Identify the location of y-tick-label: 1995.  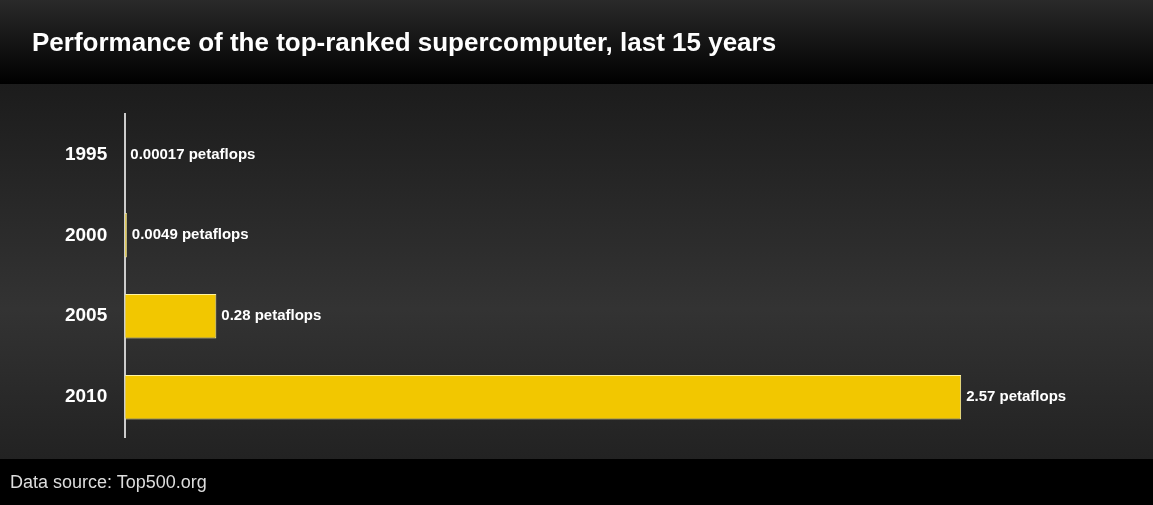
(86, 153).